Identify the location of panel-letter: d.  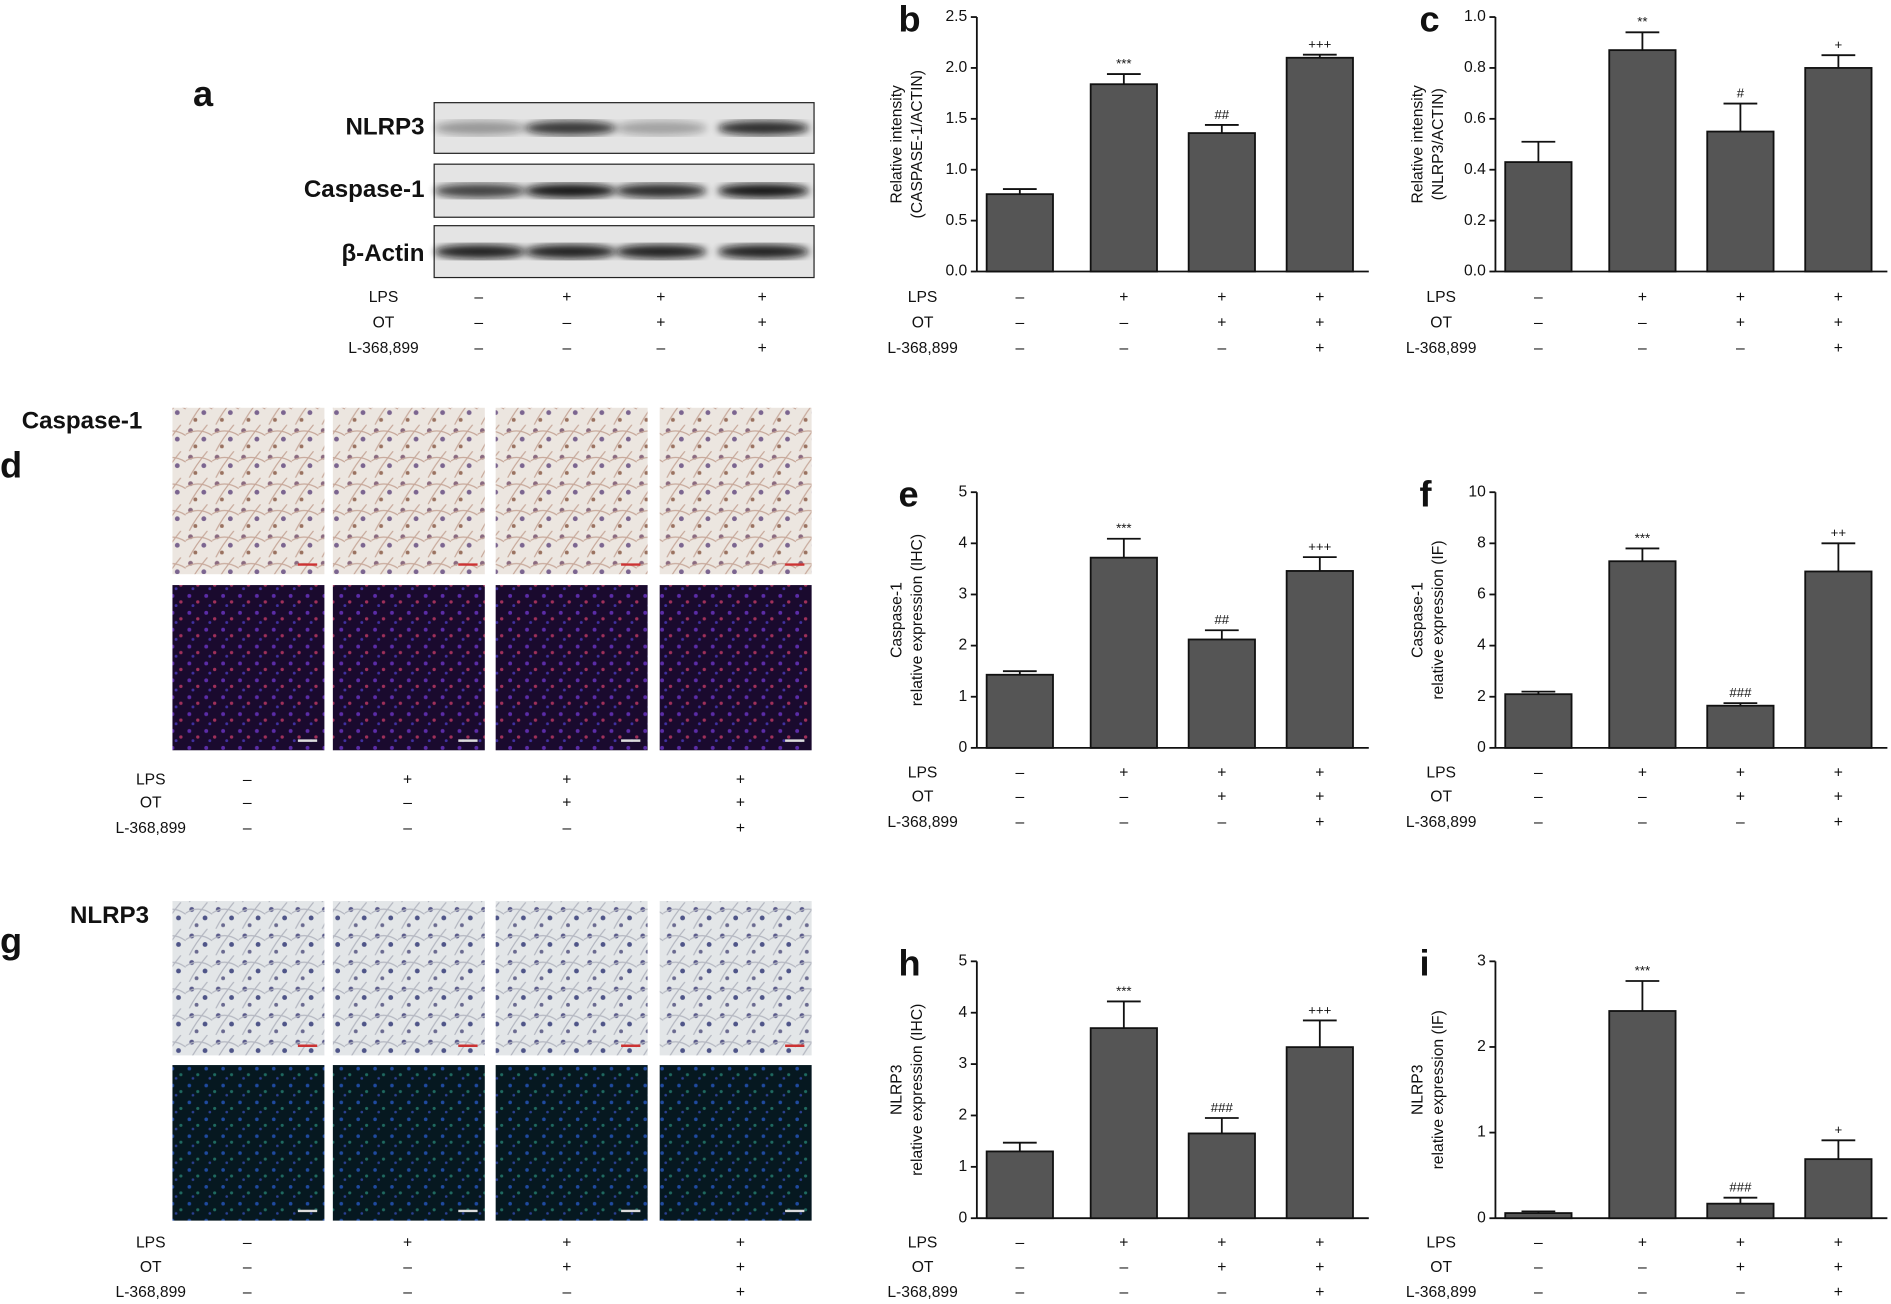
(11, 465).